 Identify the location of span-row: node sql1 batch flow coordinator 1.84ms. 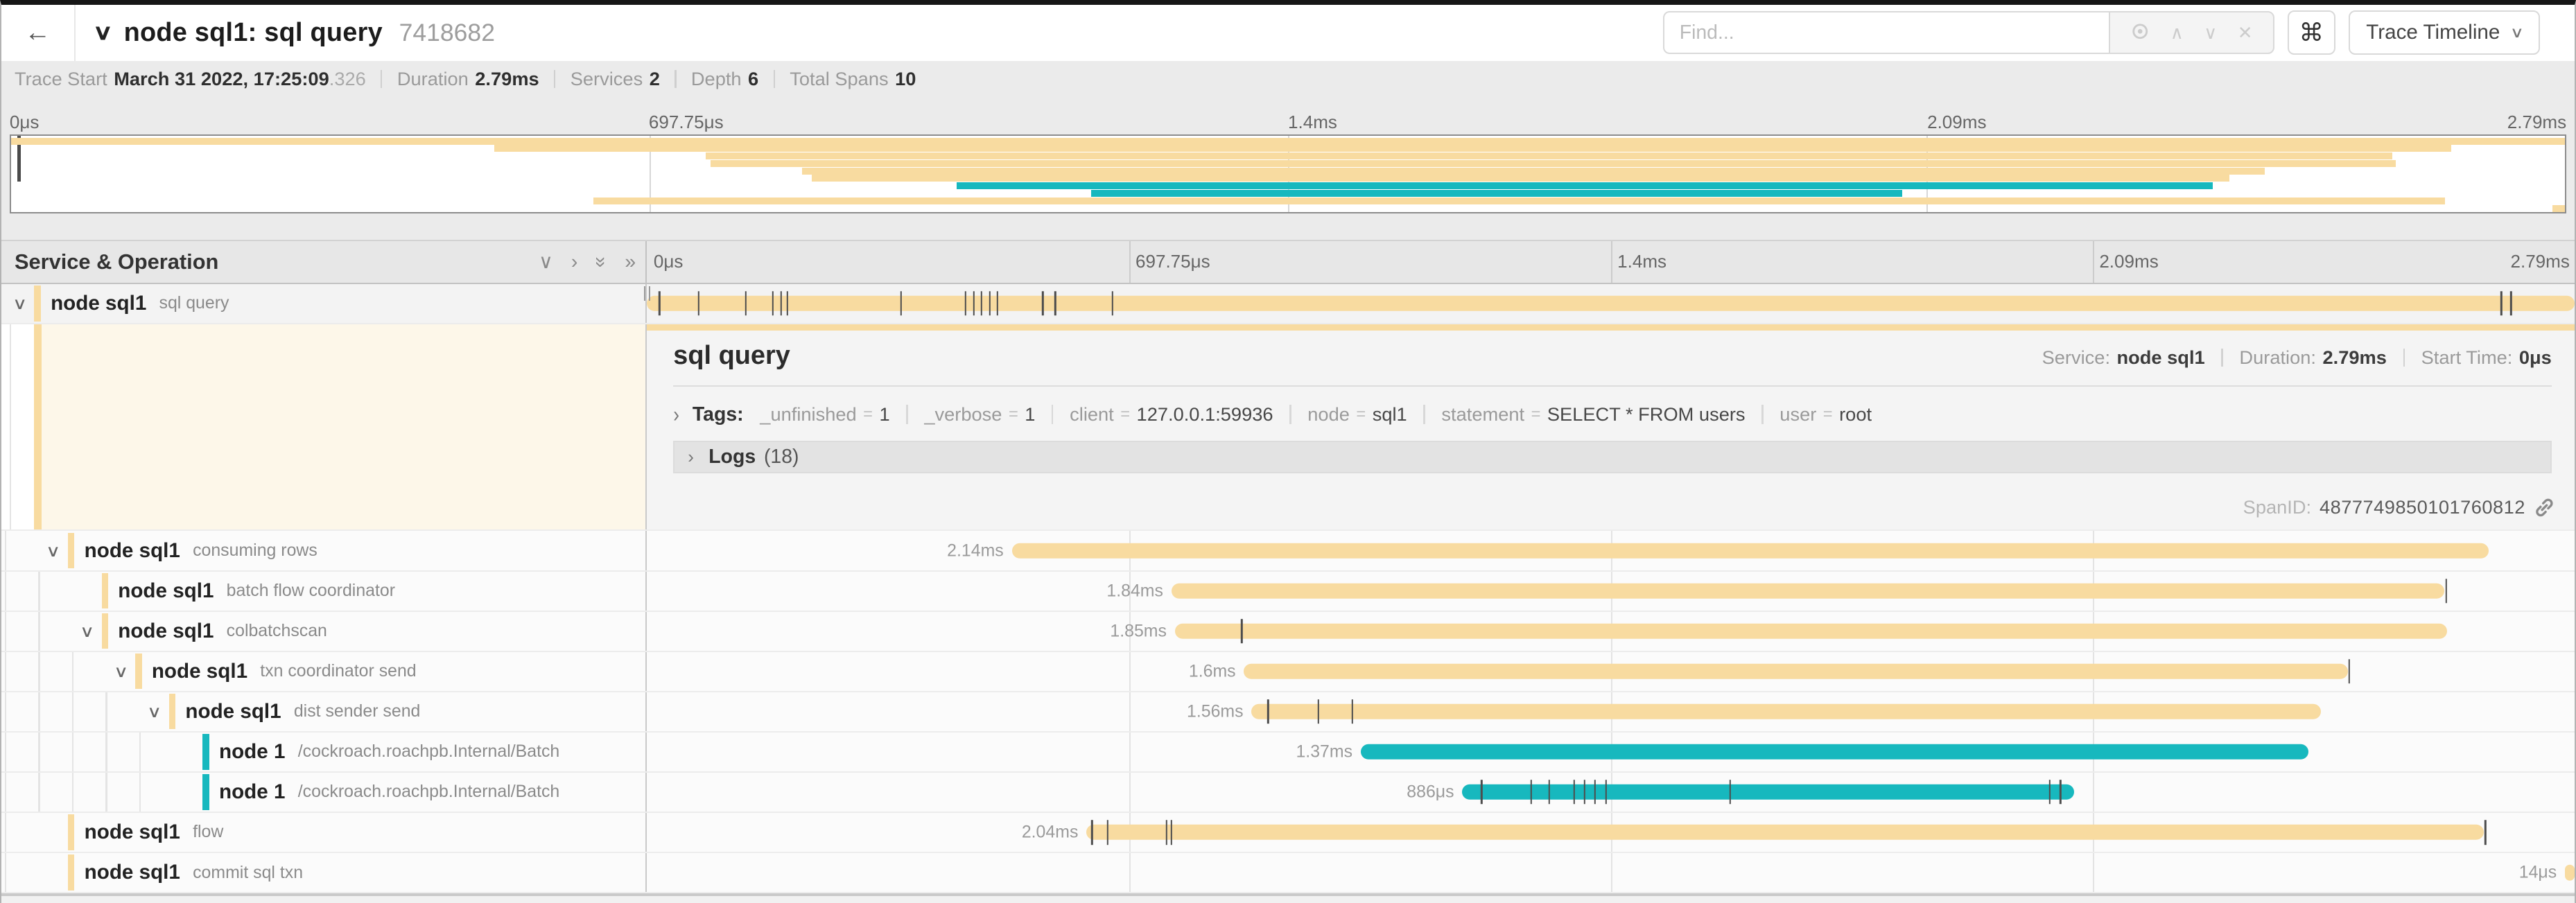
(1288, 591).